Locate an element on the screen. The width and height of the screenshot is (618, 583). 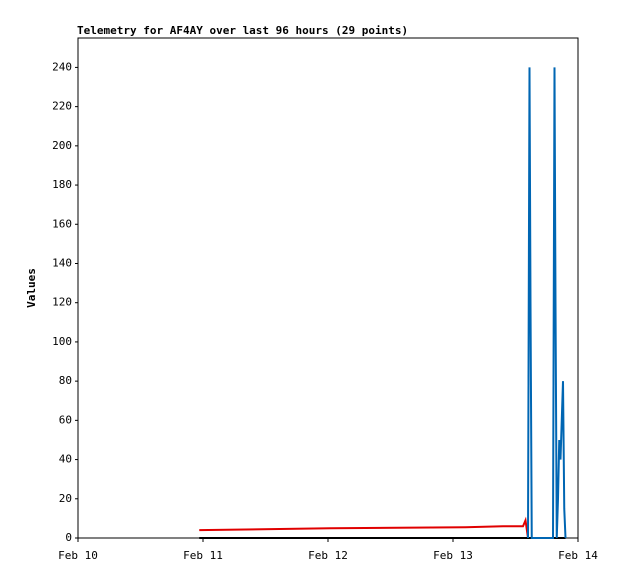
x-tick-label: Feb 12 is located at coordinates (328, 555).